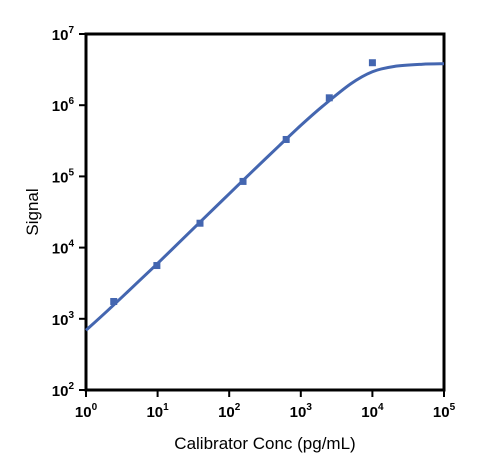  I want to click on x-tick-label: 10⁴, so click(372, 411).